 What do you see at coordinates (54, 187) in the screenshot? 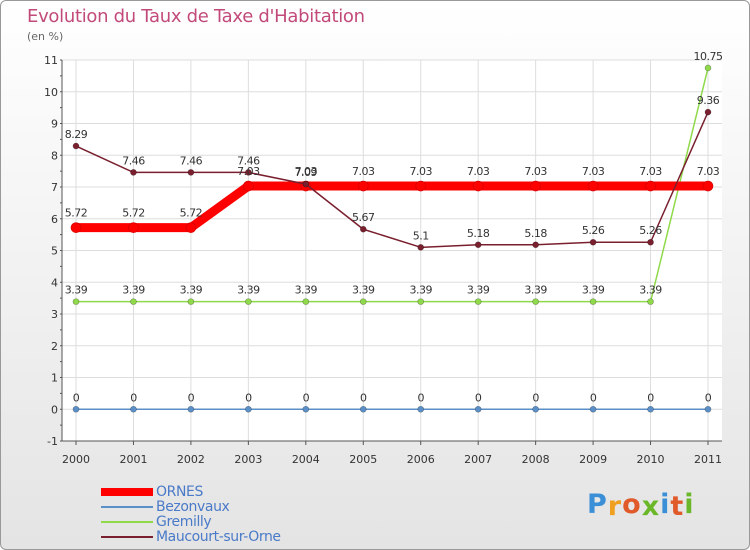
I see `y-tick-label: 7` at bounding box center [54, 187].